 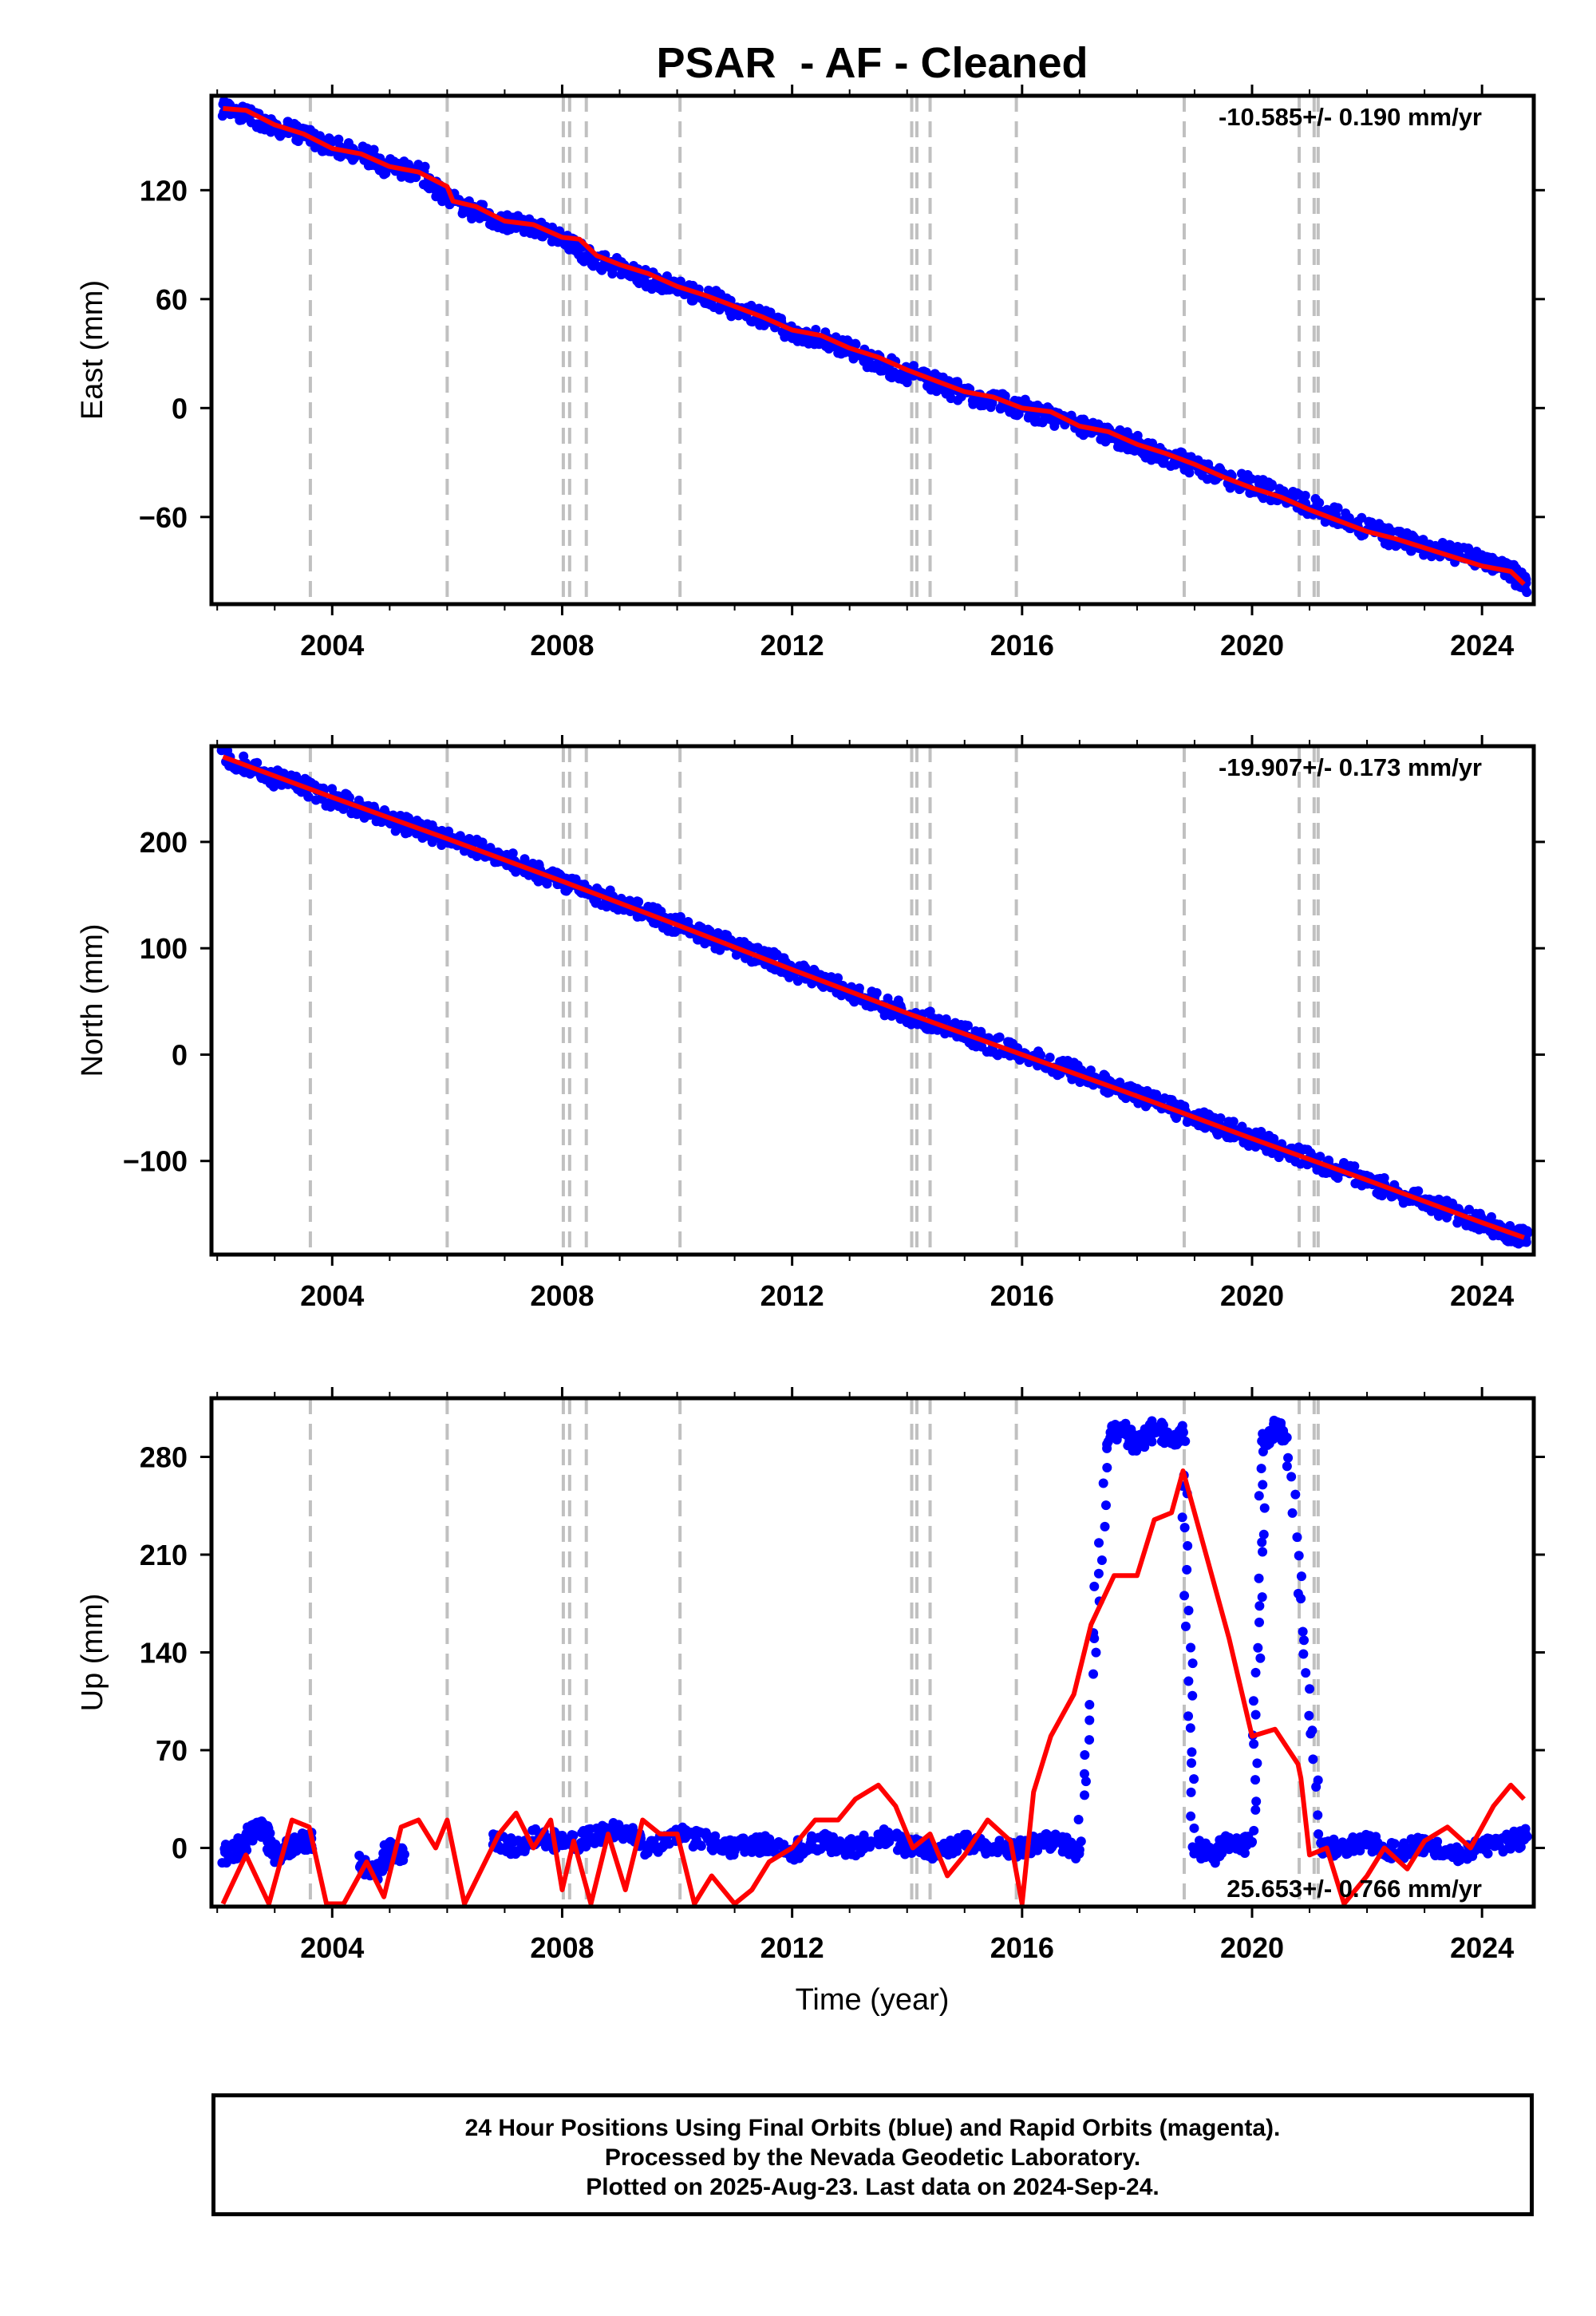 What do you see at coordinates (873, 2000) in the screenshot?
I see `x-axis-label: Time (year)` at bounding box center [873, 2000].